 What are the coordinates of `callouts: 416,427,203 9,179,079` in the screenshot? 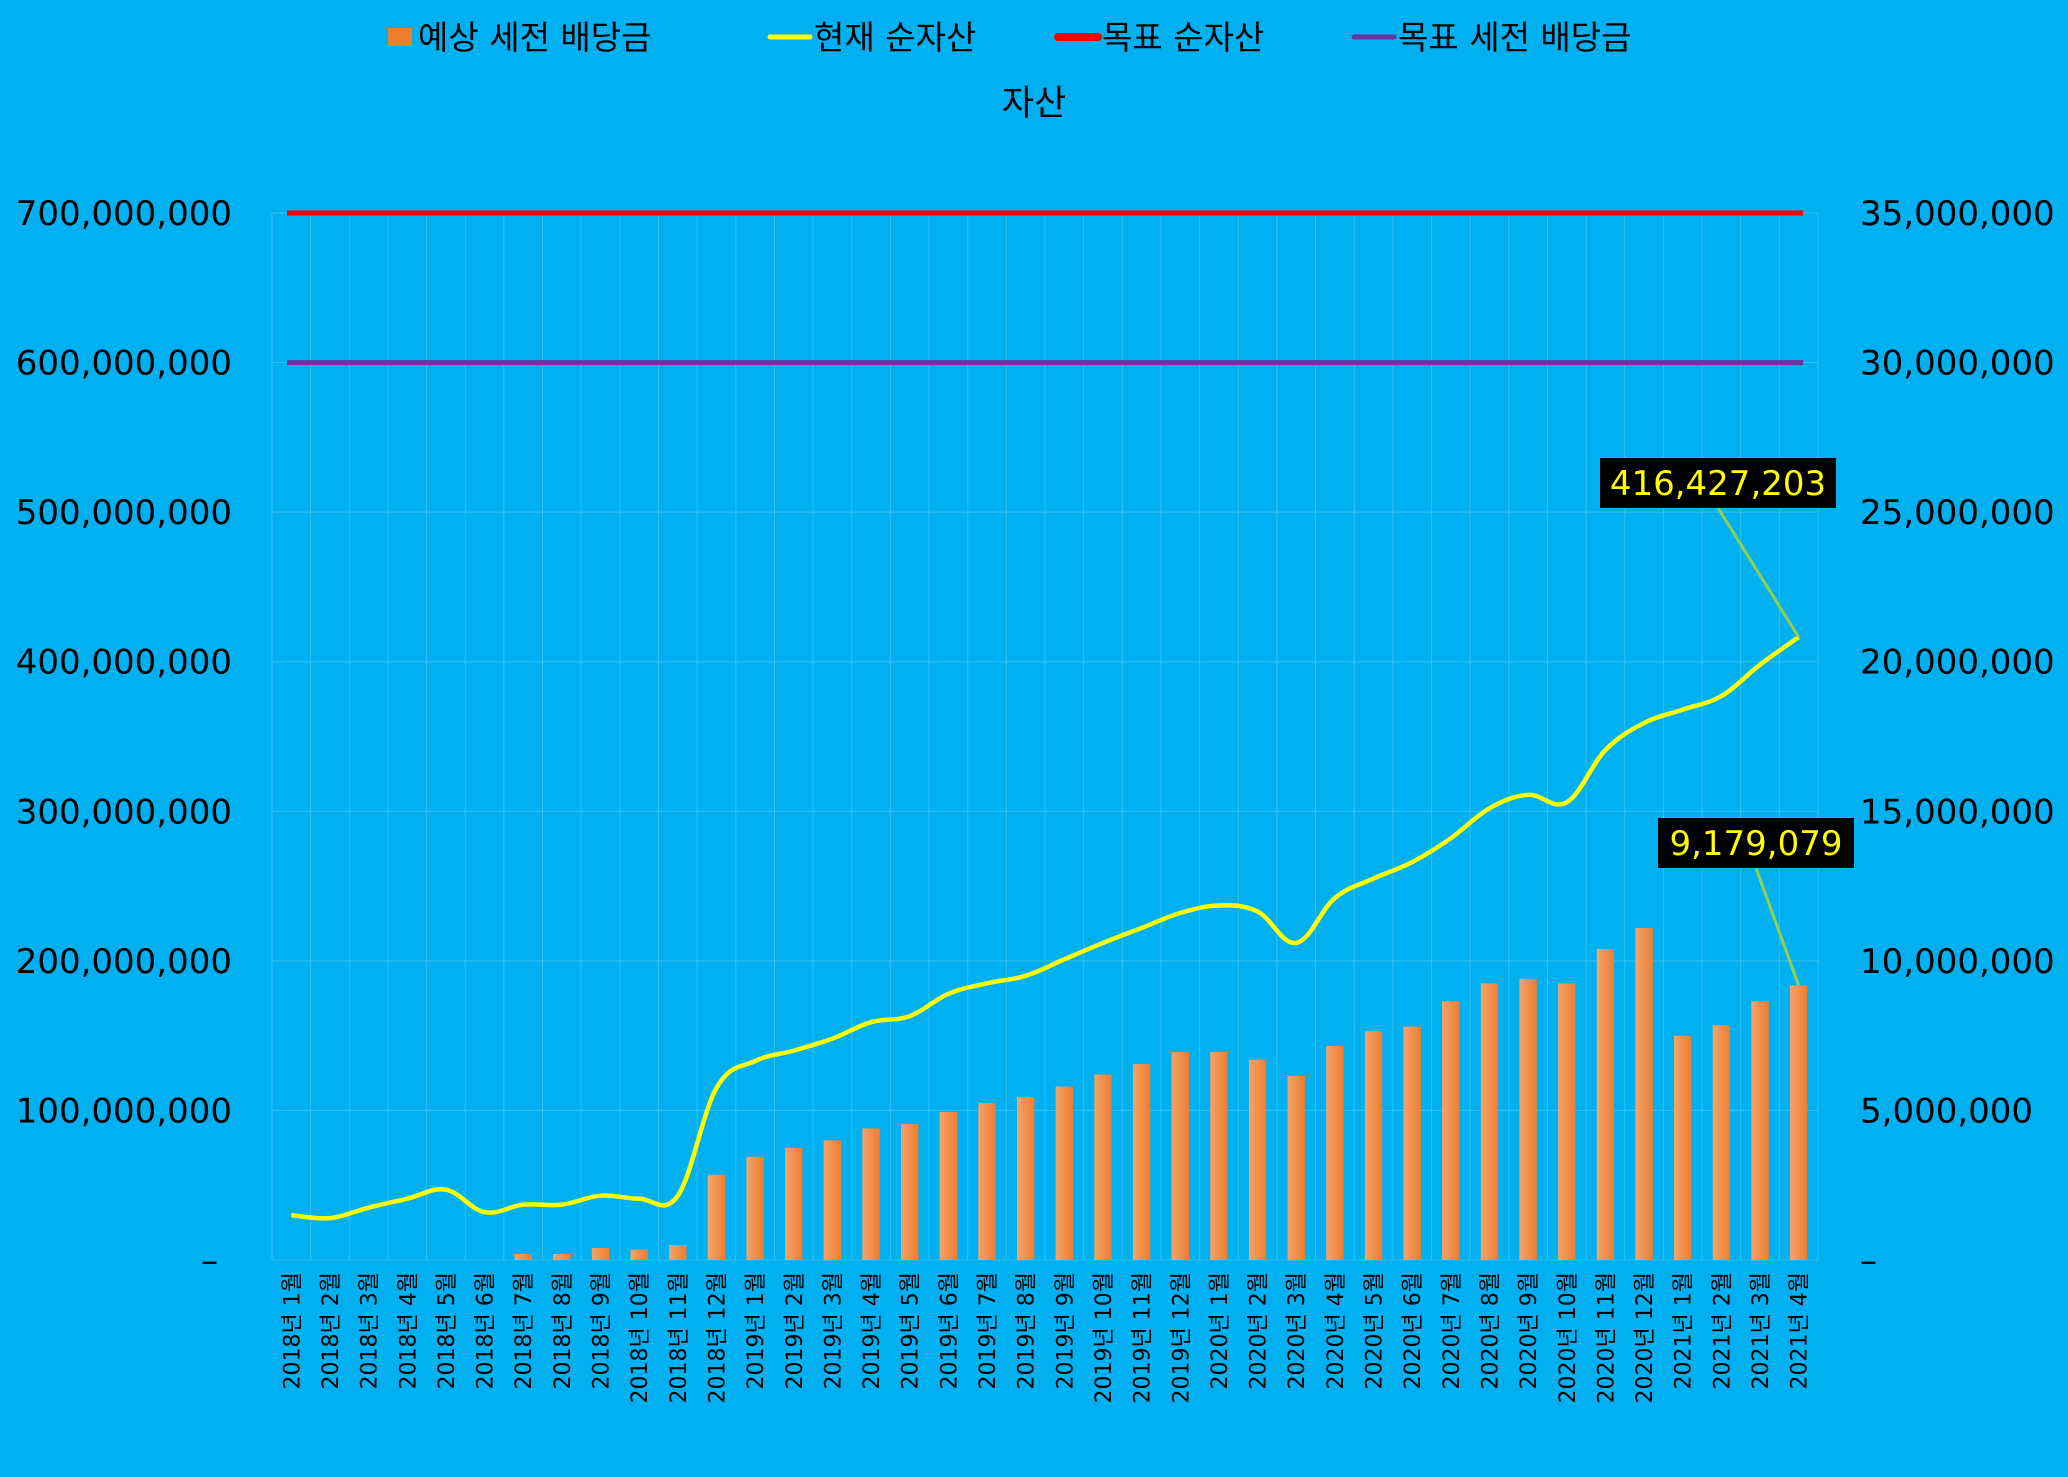 It's located at (1727, 722).